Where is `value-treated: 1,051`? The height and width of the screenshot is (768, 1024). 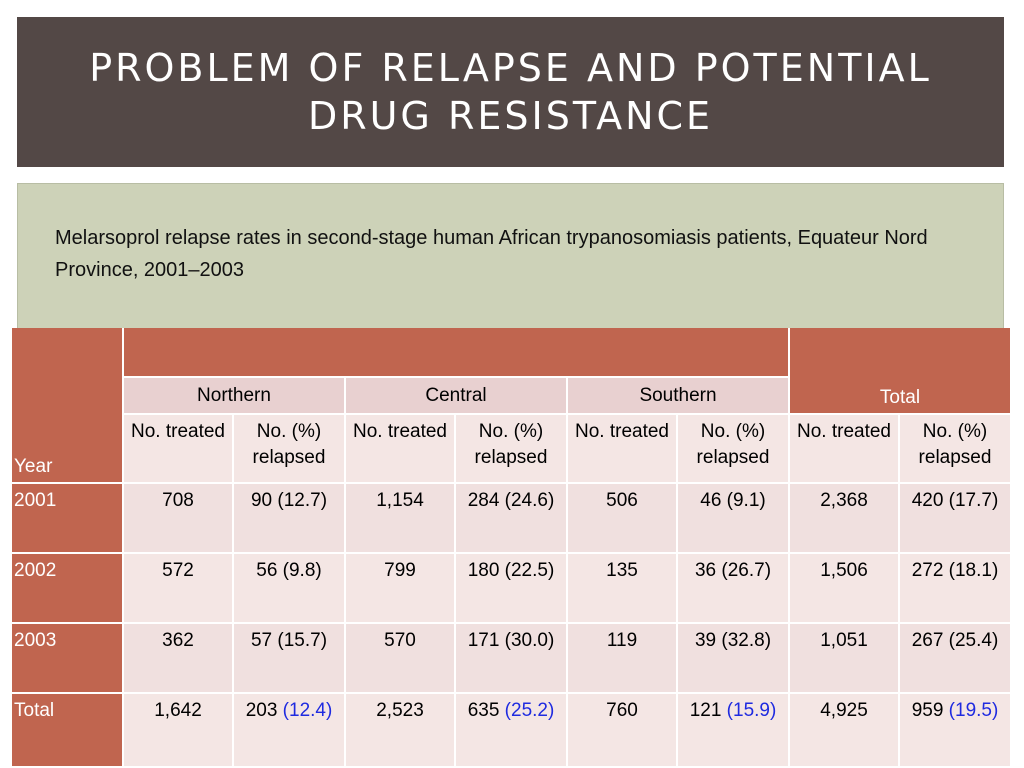
value-treated: 1,051 is located at coordinates (844, 640).